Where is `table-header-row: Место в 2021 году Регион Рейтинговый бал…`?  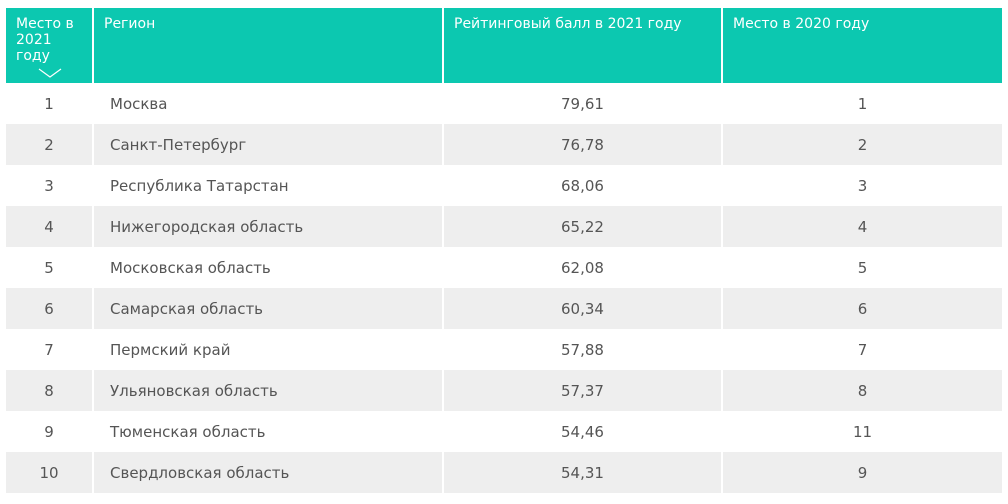 table-header-row: Место в 2021 году Регион Рейтинговый бал… is located at coordinates (504, 45).